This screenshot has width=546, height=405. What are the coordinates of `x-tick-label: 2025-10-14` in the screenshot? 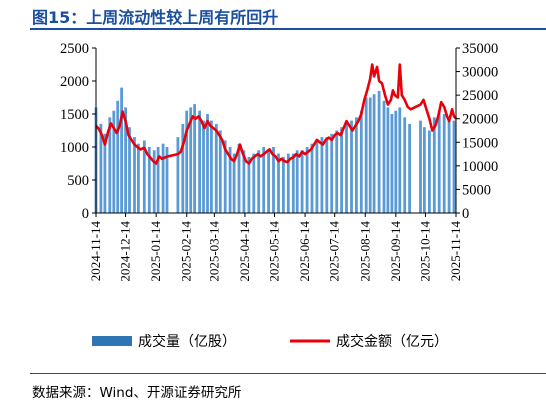 It's located at (424, 251).